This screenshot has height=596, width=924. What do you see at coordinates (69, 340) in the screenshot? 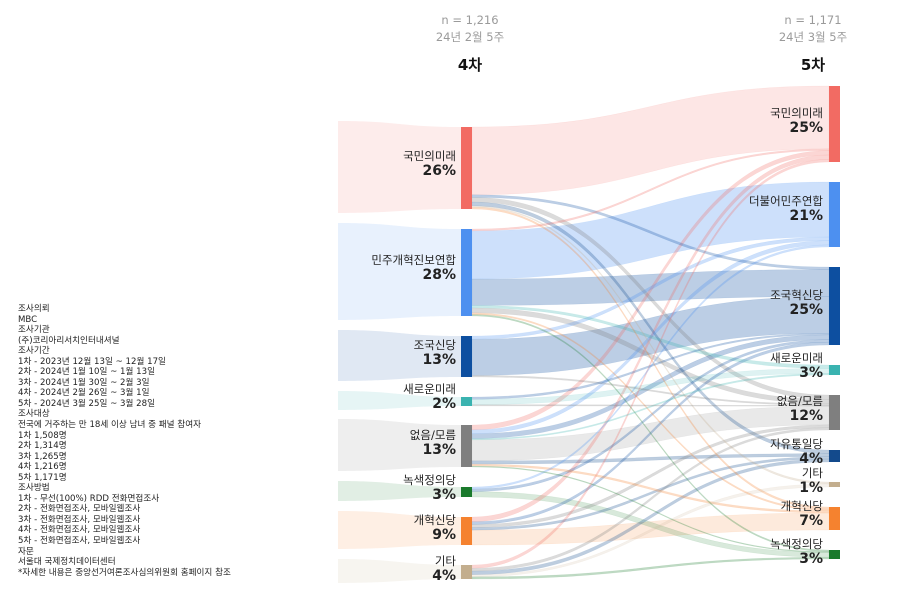
I see `survey-info-line: (주)코리아리서치인터내셔널` at bounding box center [69, 340].